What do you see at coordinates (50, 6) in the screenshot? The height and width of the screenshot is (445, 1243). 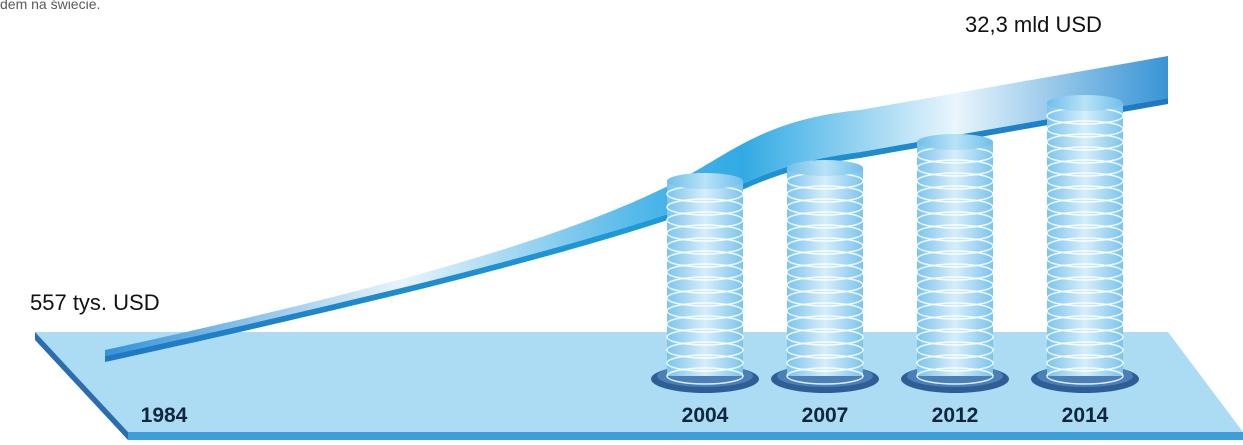 I see `caption-text: dem na świecie.` at bounding box center [50, 6].